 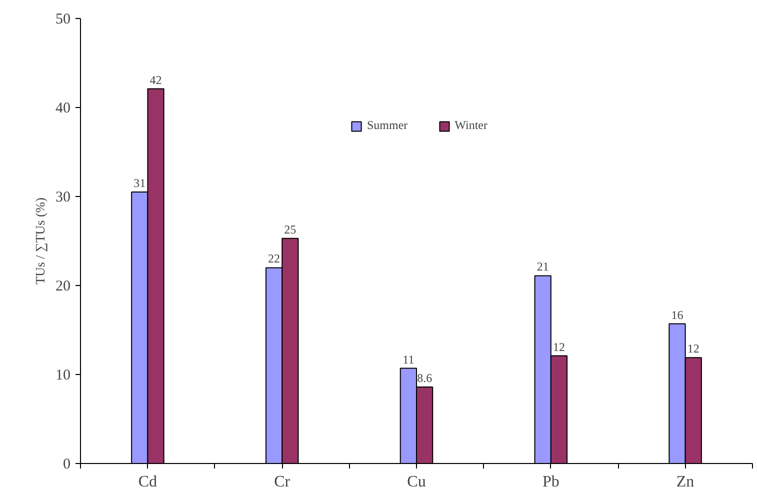 What do you see at coordinates (63, 286) in the screenshot?
I see `y-tick-label: 20` at bounding box center [63, 286].